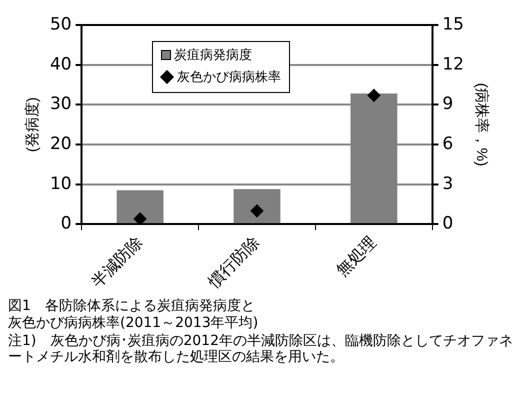  I want to click on y-tick-label: 10, so click(61, 184).